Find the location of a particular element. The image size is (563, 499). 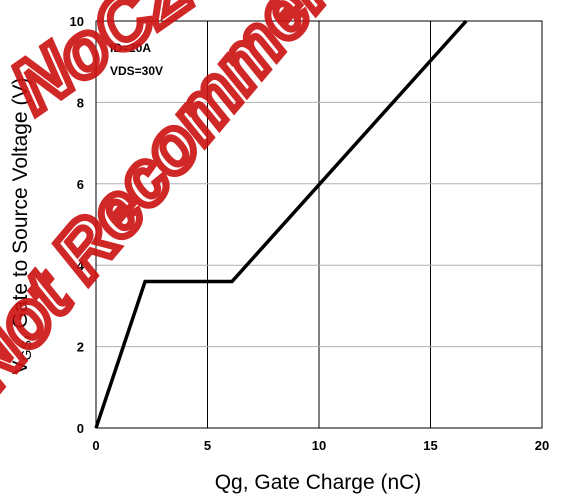

y-tick-label: 2 is located at coordinates (80, 347).